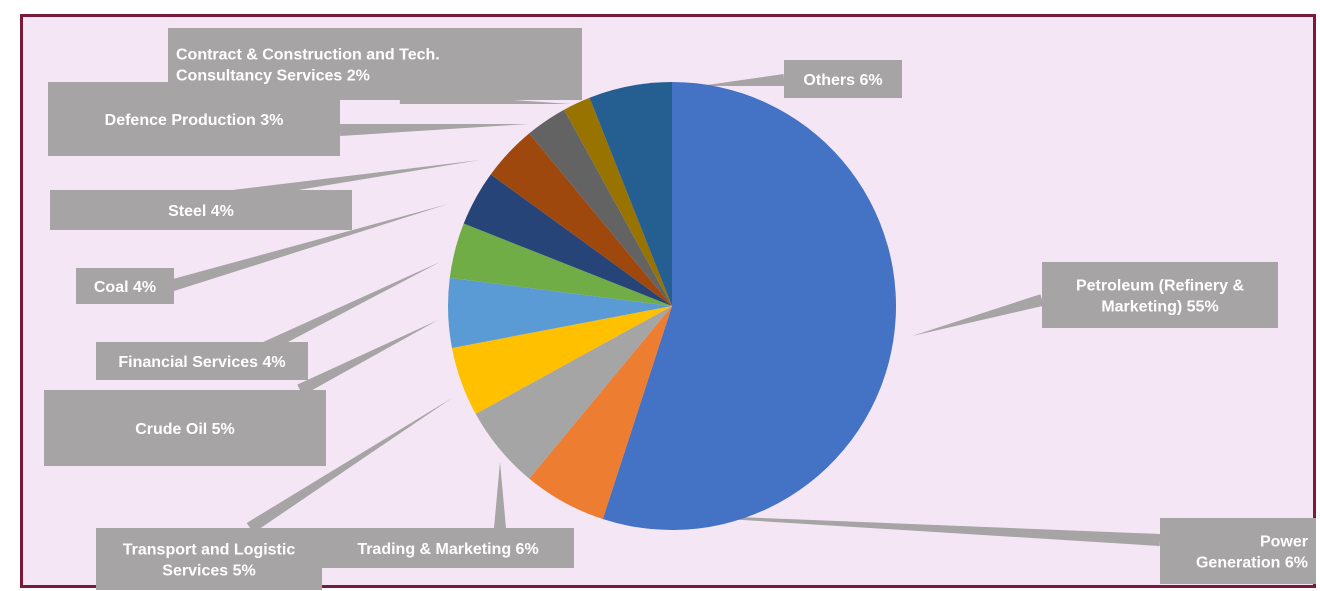 This screenshot has height=591, width=1320. I want to click on data-label-text: Generation 6%, so click(1252, 563).